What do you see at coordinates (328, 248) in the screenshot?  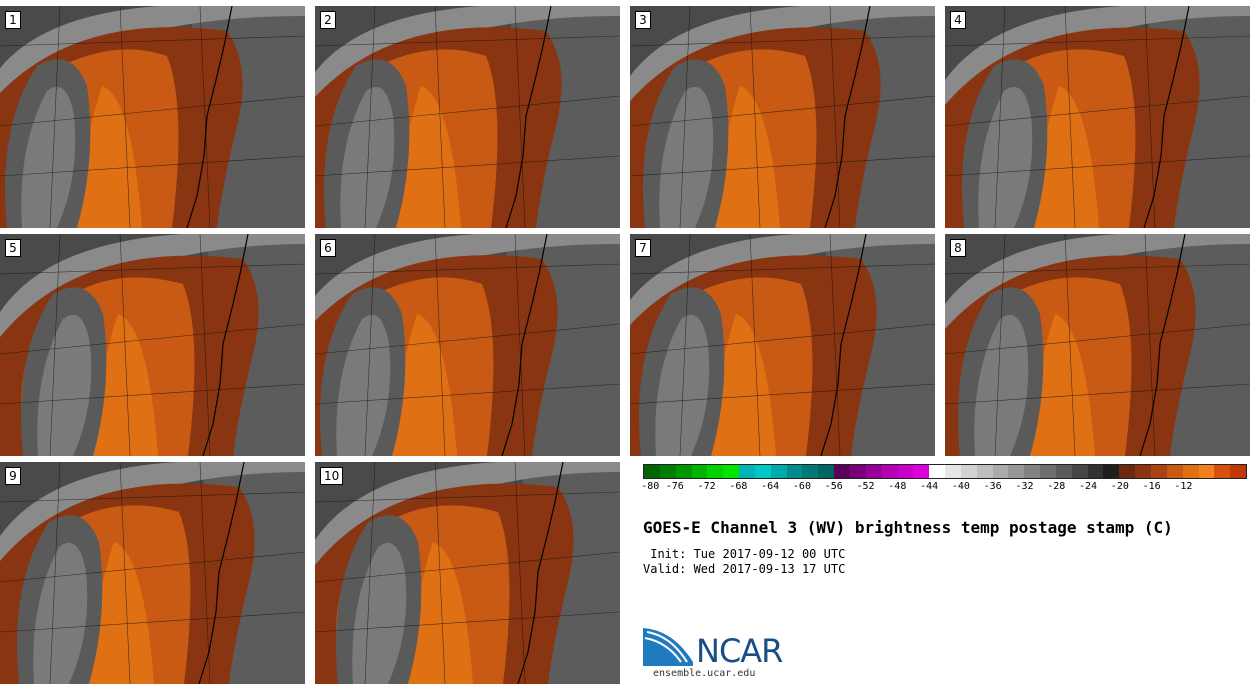 I see `panel-number: 6` at bounding box center [328, 248].